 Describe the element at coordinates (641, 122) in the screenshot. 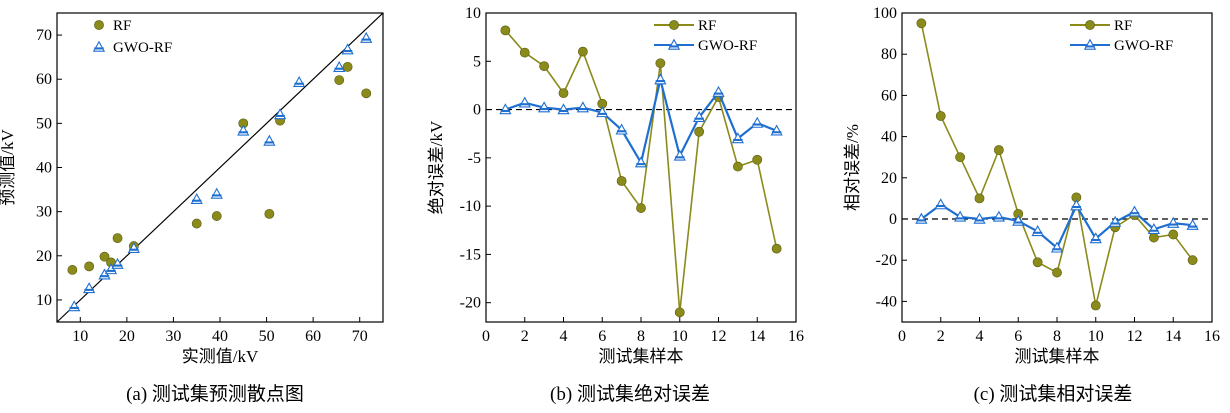

I see `abs-error-line` at that location.